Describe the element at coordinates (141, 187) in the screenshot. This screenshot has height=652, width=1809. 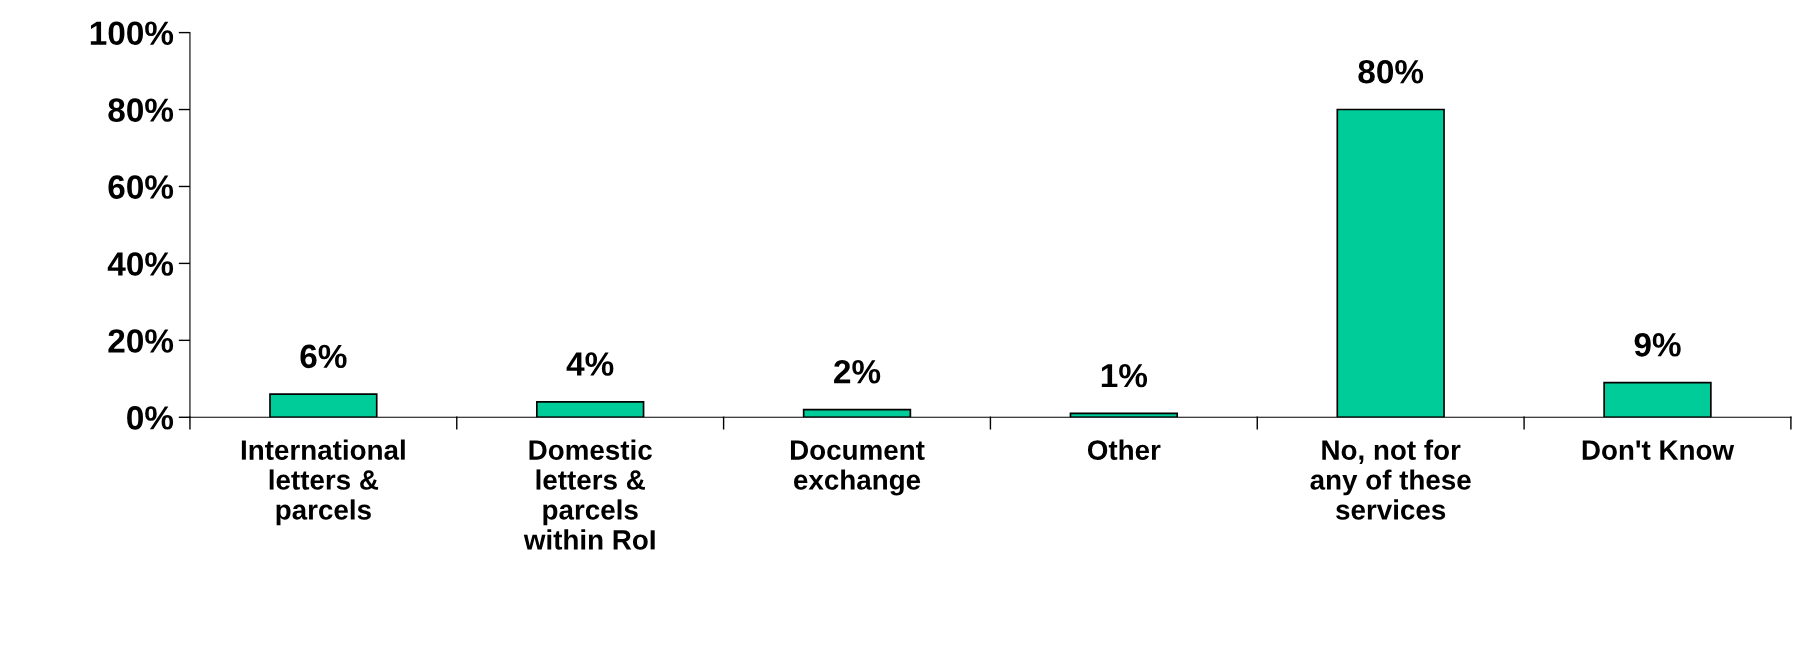
I see `y-tick-label: 60%` at that location.